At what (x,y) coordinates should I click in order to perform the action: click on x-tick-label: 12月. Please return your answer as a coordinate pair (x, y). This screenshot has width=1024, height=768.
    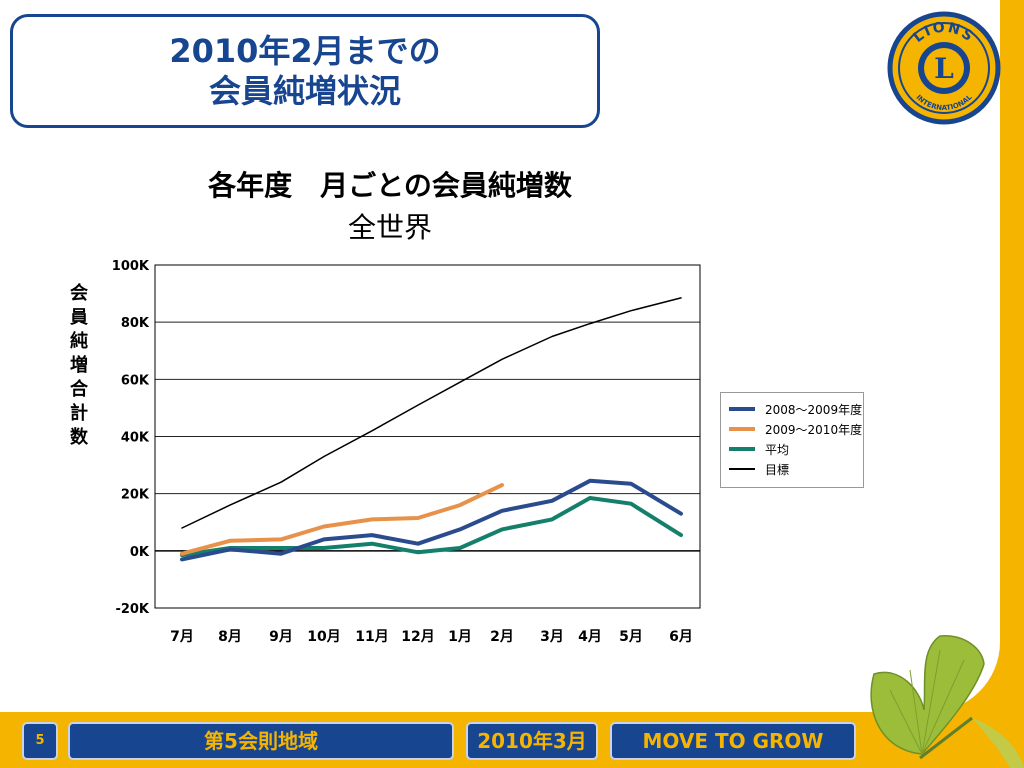
    Looking at the image, I should click on (417, 637).